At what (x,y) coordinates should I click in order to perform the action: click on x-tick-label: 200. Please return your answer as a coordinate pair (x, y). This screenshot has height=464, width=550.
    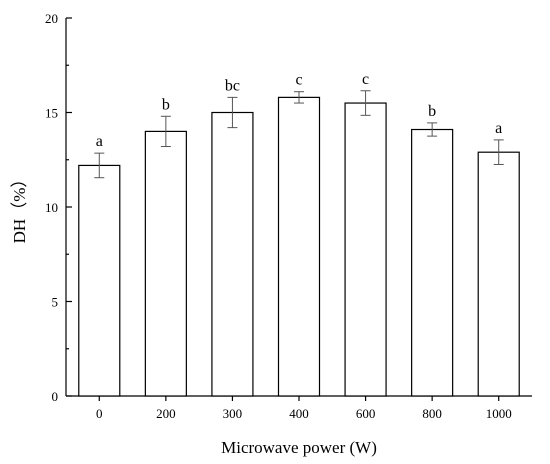
    Looking at the image, I should click on (166, 413).